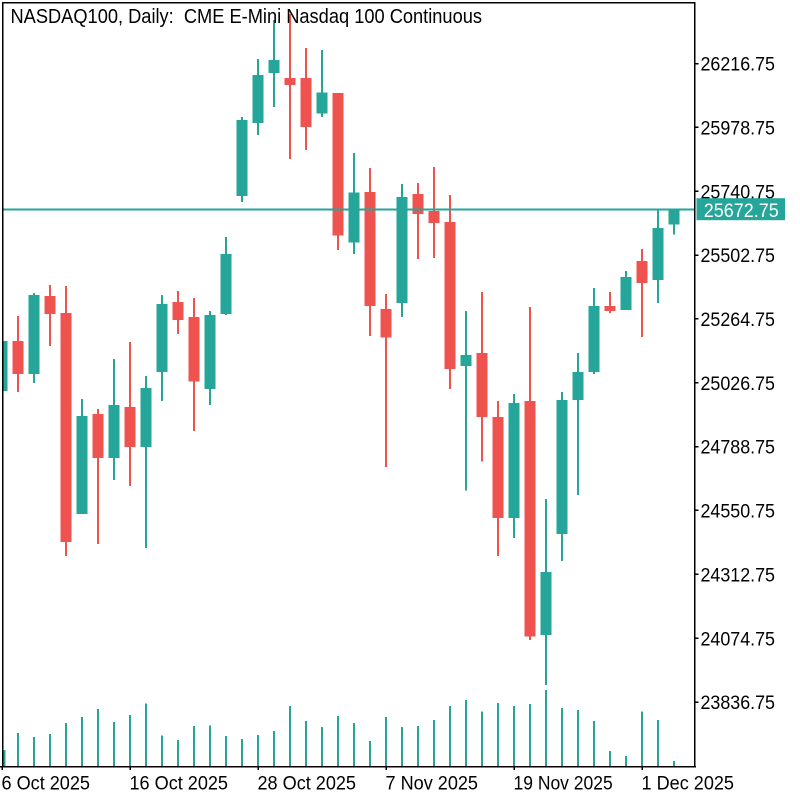 This screenshot has height=800, width=800. What do you see at coordinates (738, 256) in the screenshot?
I see `svg-text: 25502.75` at bounding box center [738, 256].